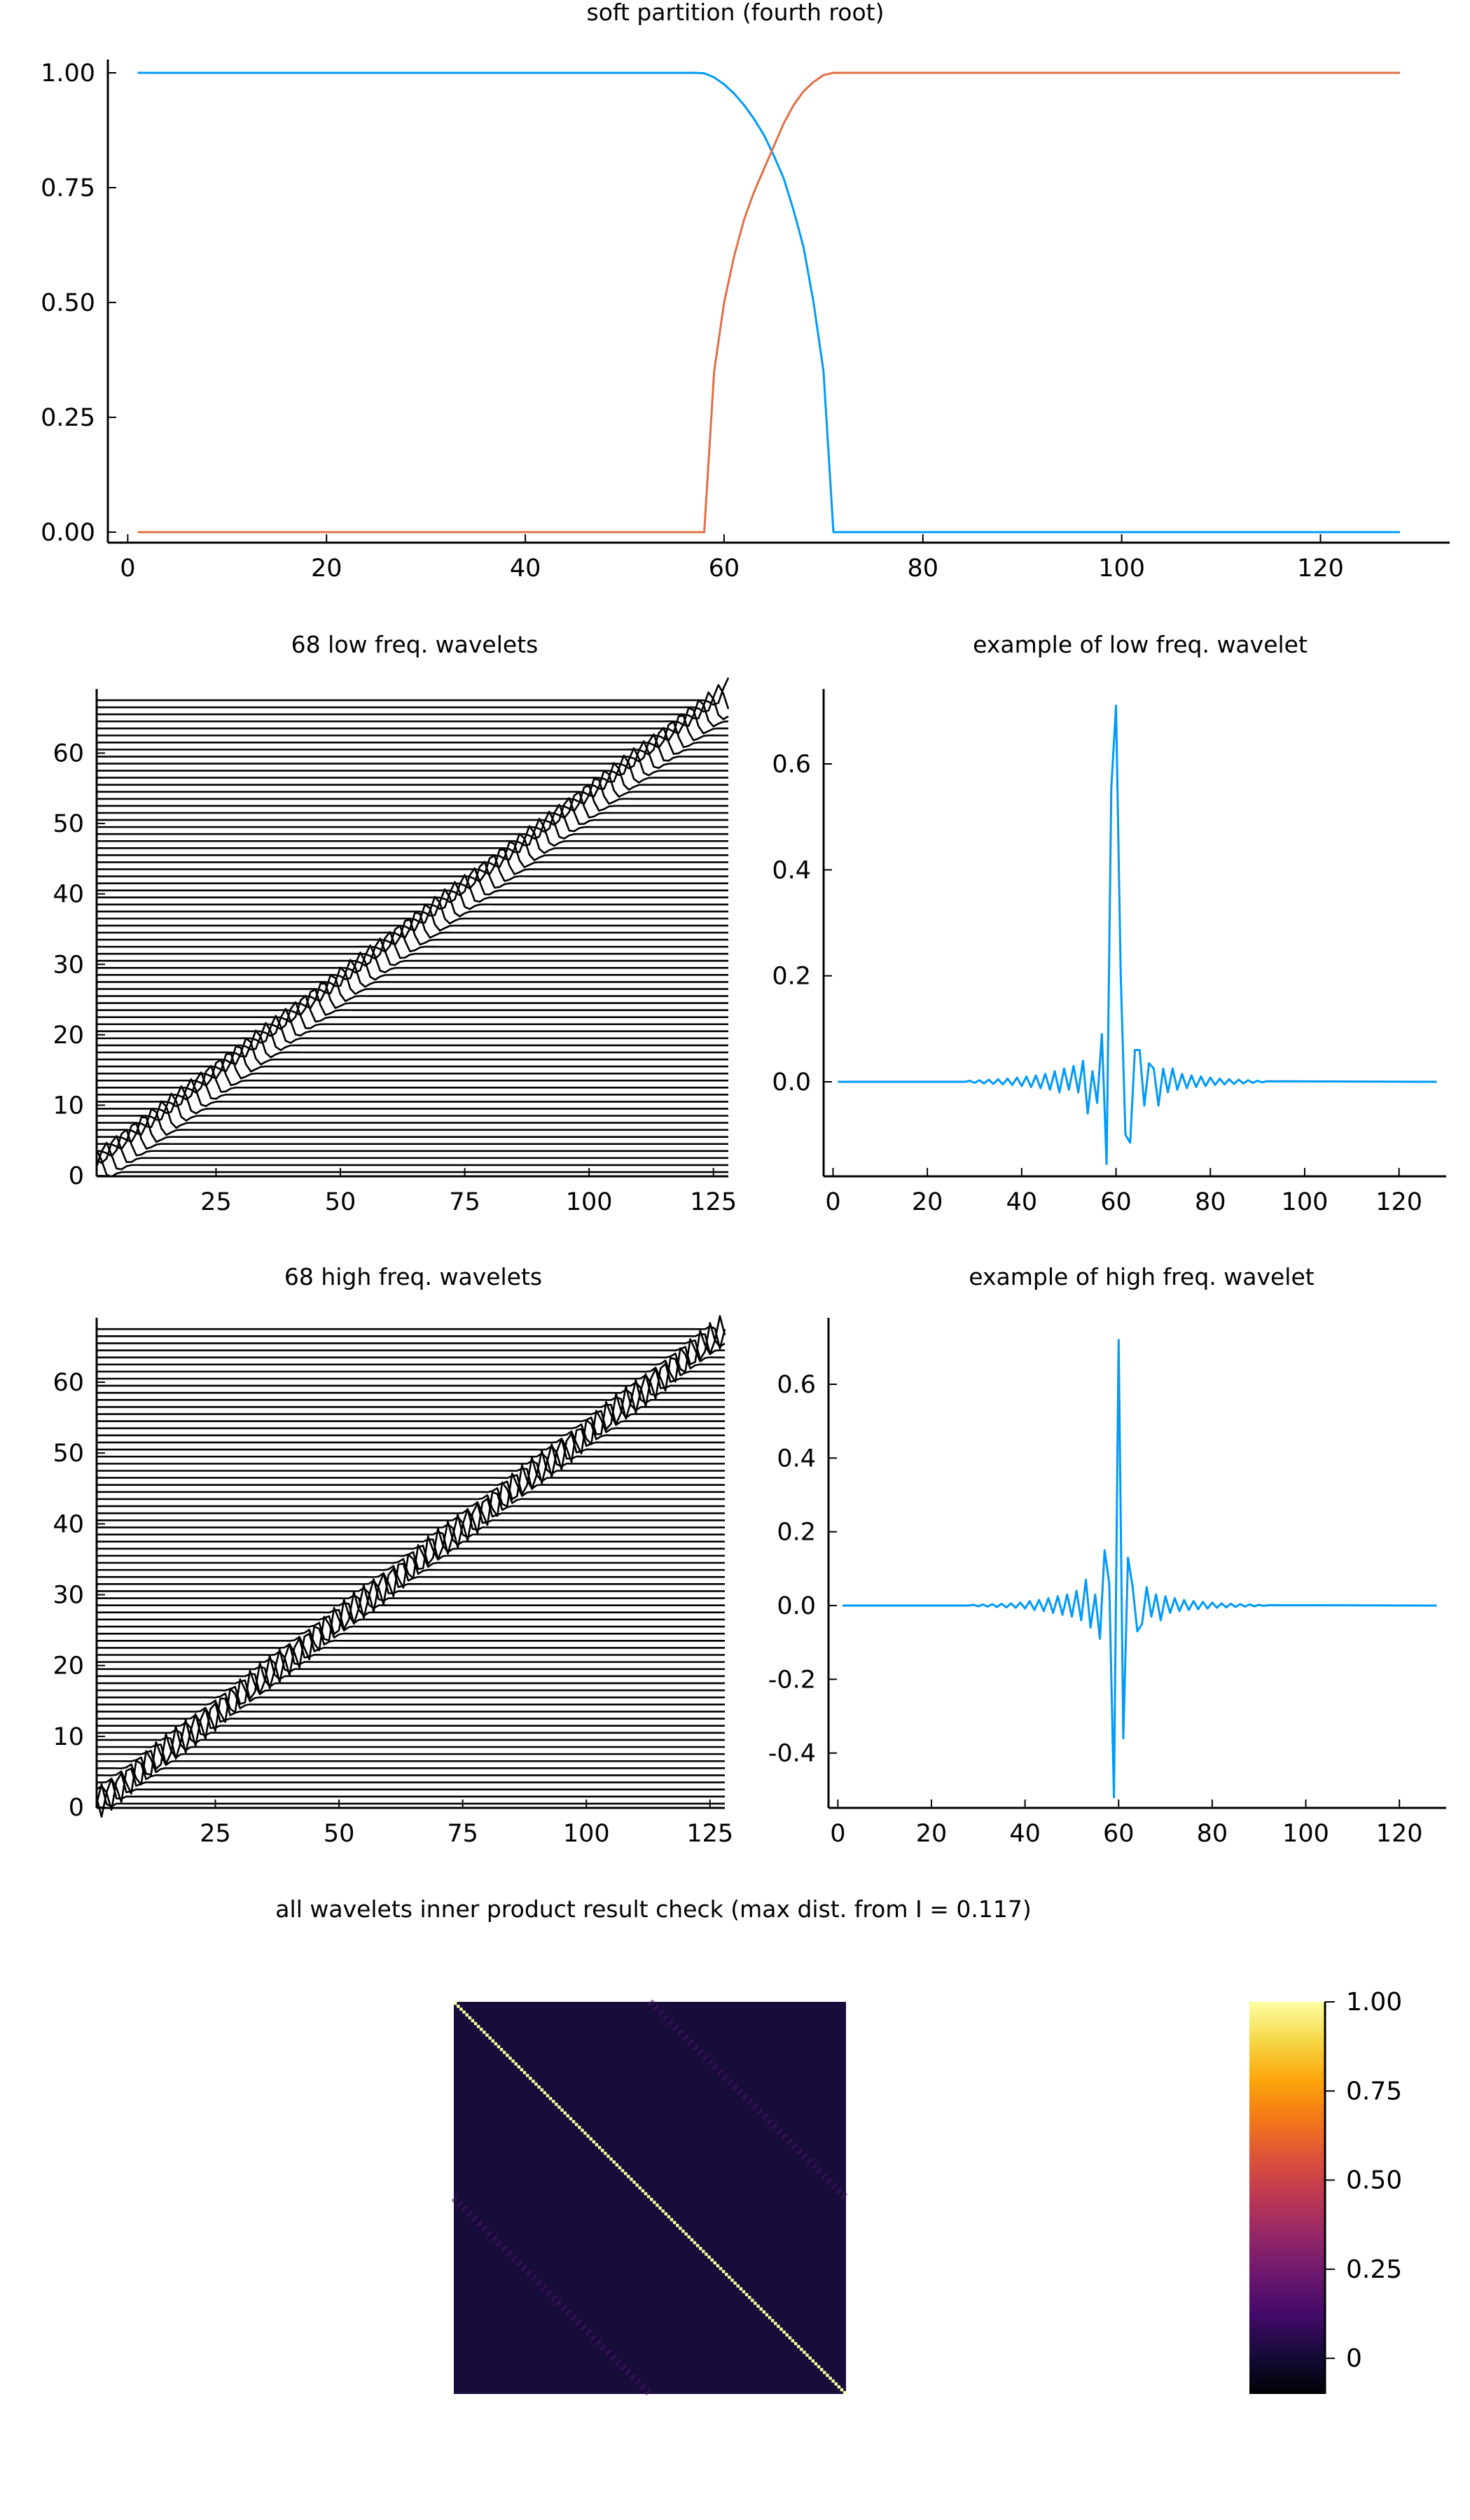 The height and width of the screenshot is (2520, 1470). What do you see at coordinates (341, 1202) in the screenshot?
I see `x-tick-label: 50` at bounding box center [341, 1202].